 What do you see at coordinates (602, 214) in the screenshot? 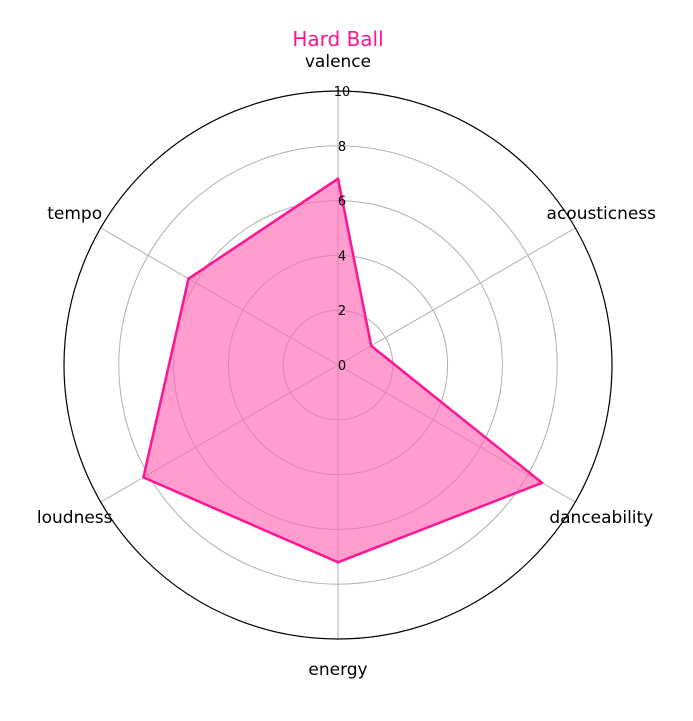
I see `axis-label-acousticness: acousticness` at bounding box center [602, 214].